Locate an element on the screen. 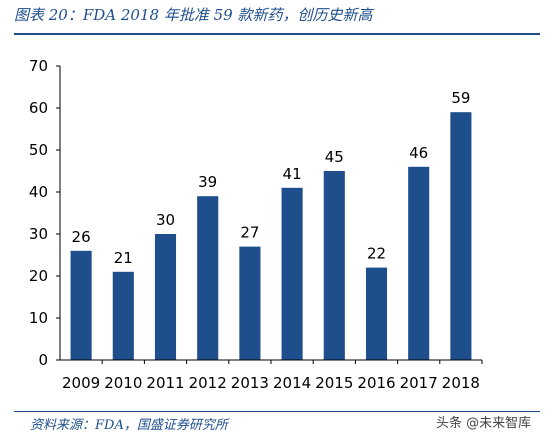 The height and width of the screenshot is (437, 554). data-label-2013: 27 is located at coordinates (249, 233).